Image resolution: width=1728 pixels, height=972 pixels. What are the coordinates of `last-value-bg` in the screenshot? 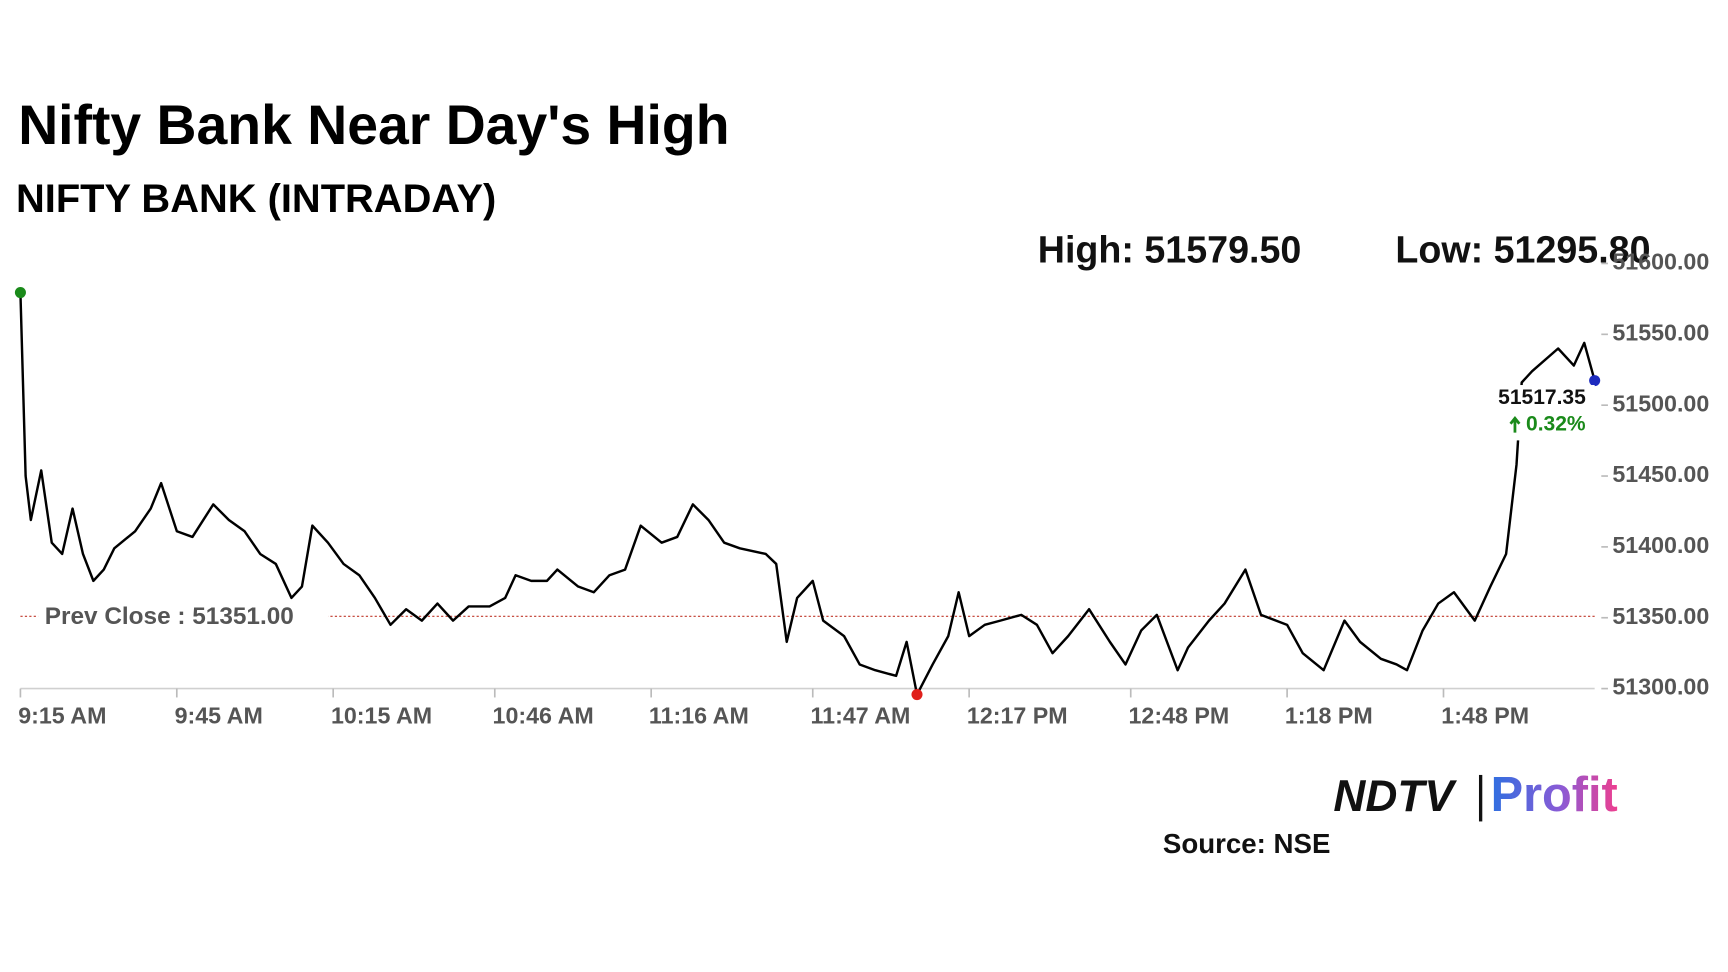 It's located at (1550, 413).